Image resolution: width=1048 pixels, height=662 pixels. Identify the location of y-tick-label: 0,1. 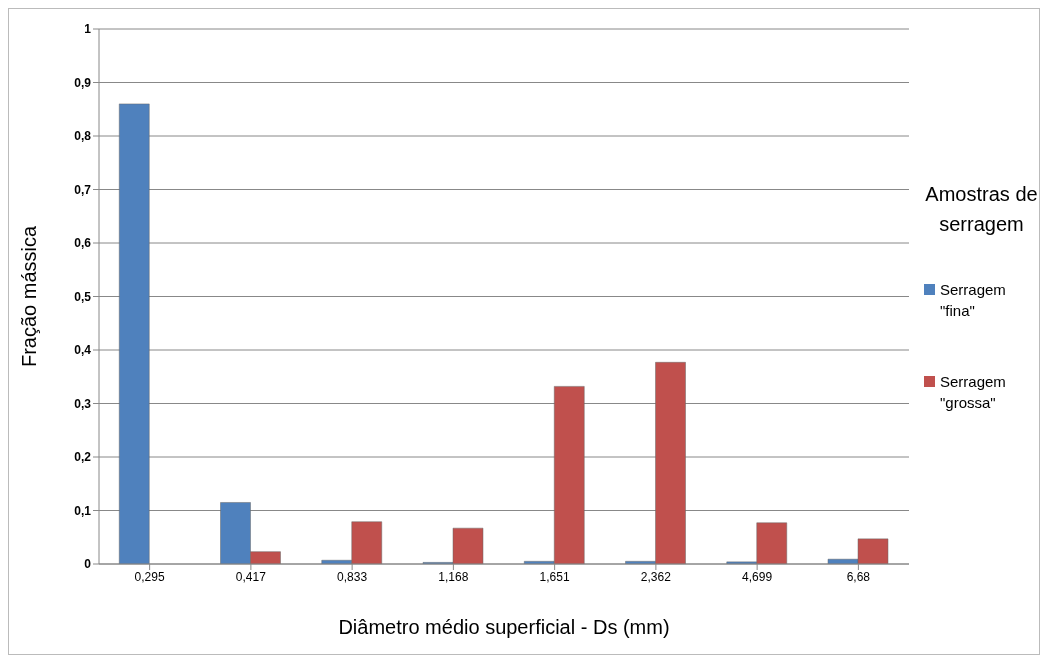
(83, 510).